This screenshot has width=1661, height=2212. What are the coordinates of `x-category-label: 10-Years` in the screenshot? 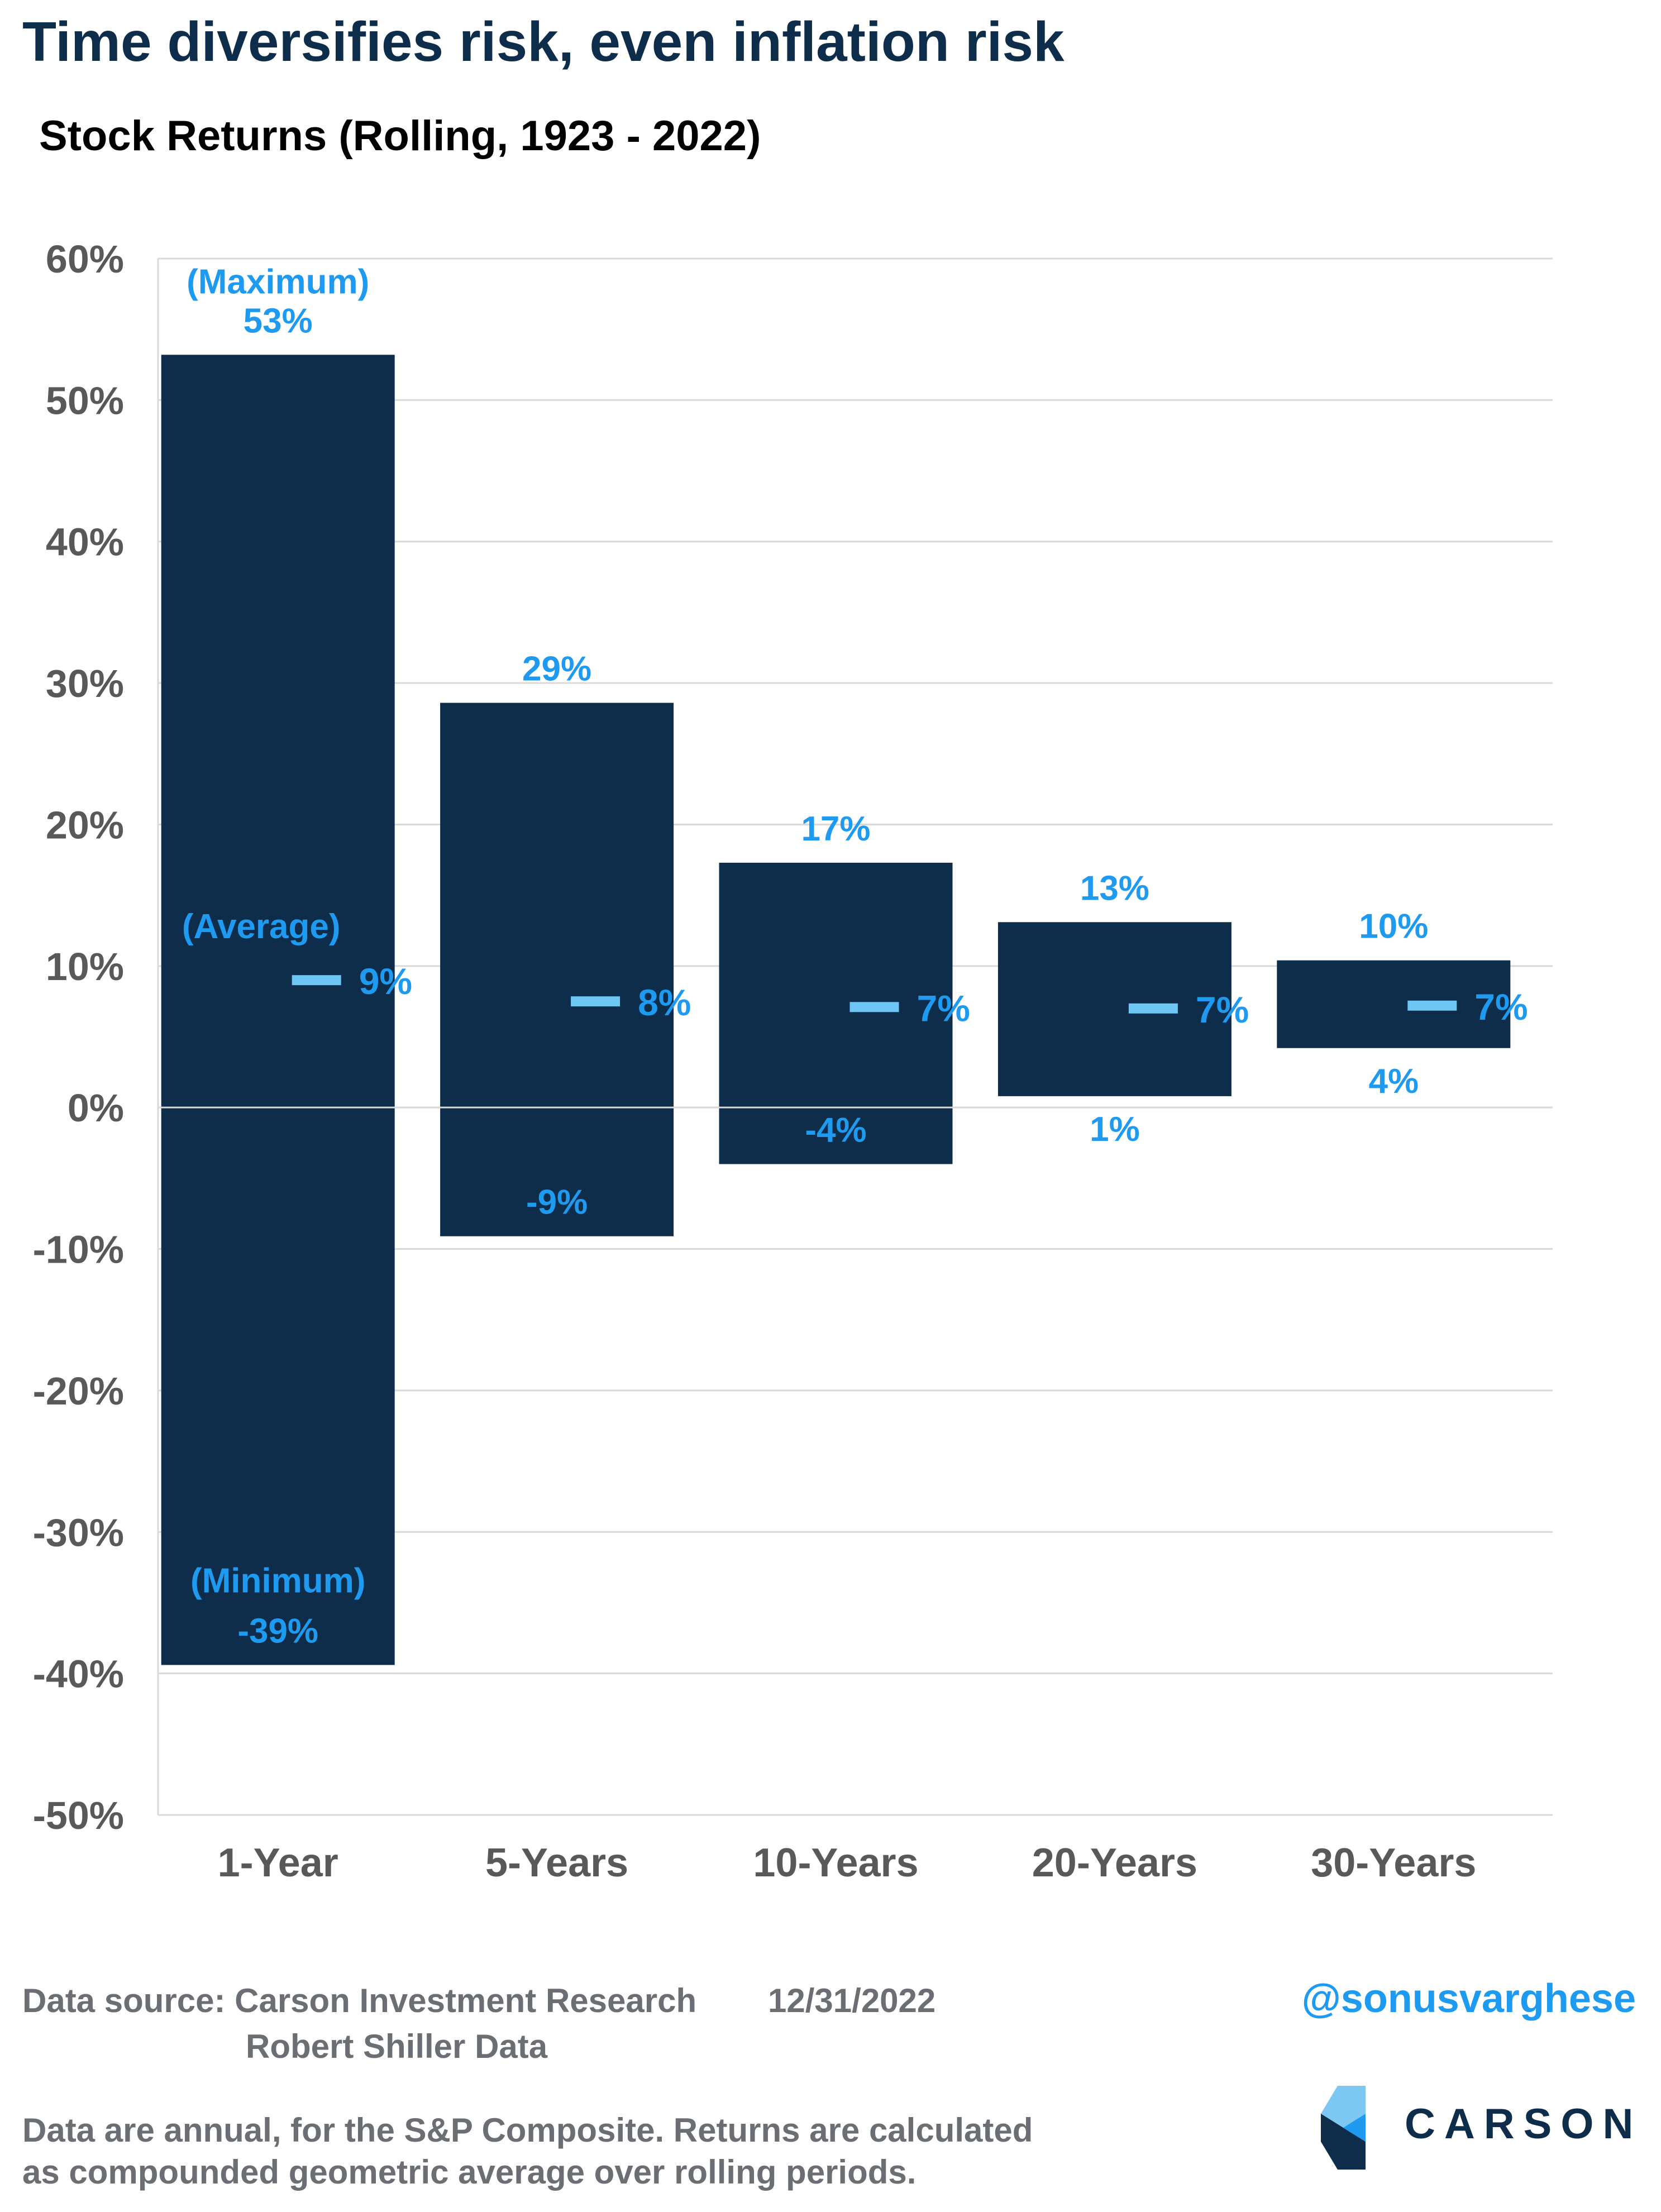 It's located at (836, 1863).